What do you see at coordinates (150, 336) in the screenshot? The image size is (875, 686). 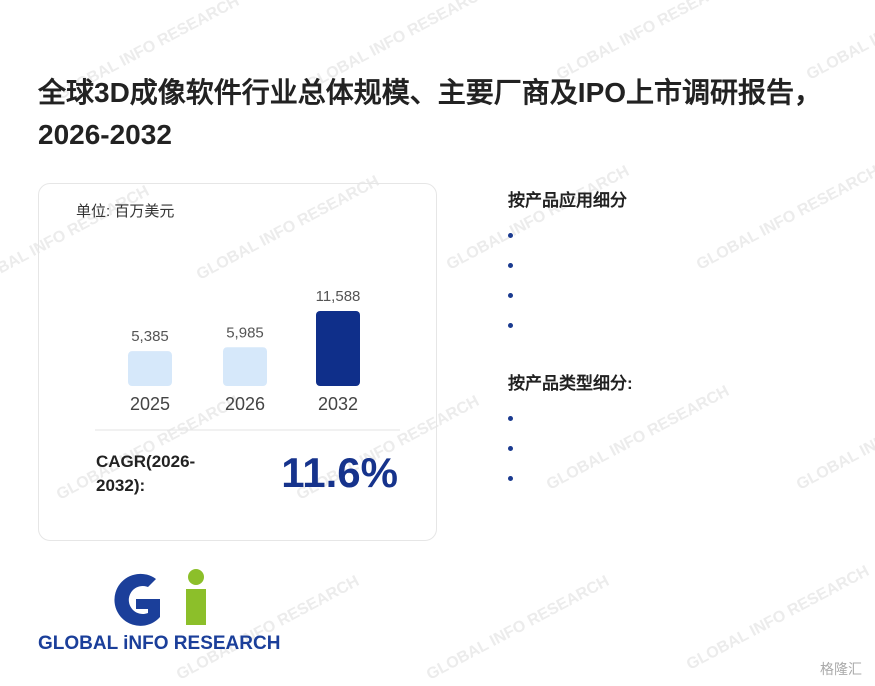 I see `value-label: 5,385` at bounding box center [150, 336].